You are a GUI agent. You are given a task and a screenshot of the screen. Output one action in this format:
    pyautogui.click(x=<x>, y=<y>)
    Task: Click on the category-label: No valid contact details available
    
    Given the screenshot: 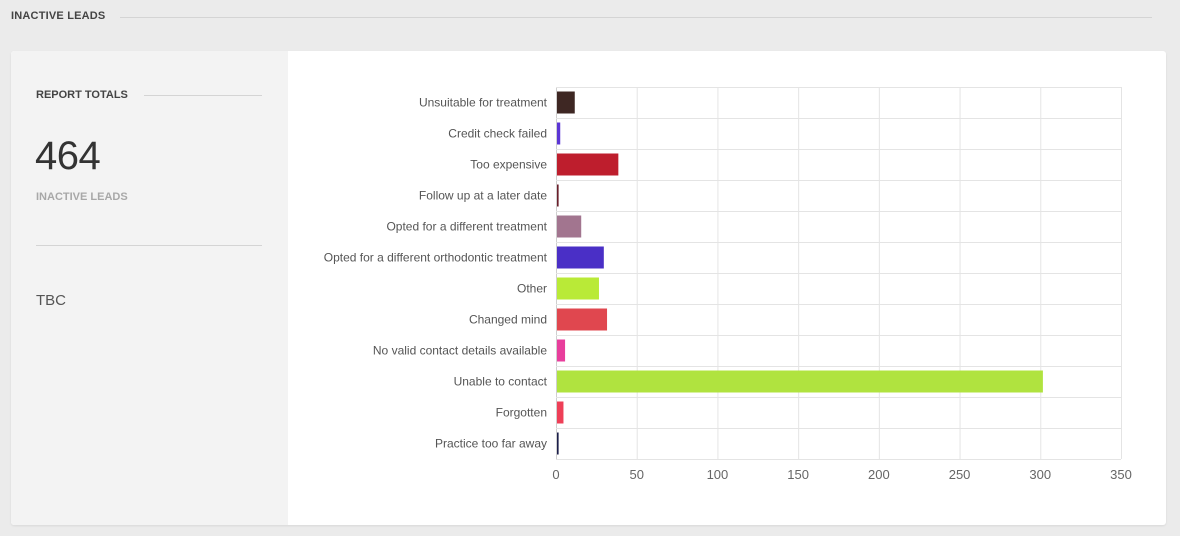 What is the action you would take?
    pyautogui.click(x=460, y=351)
    